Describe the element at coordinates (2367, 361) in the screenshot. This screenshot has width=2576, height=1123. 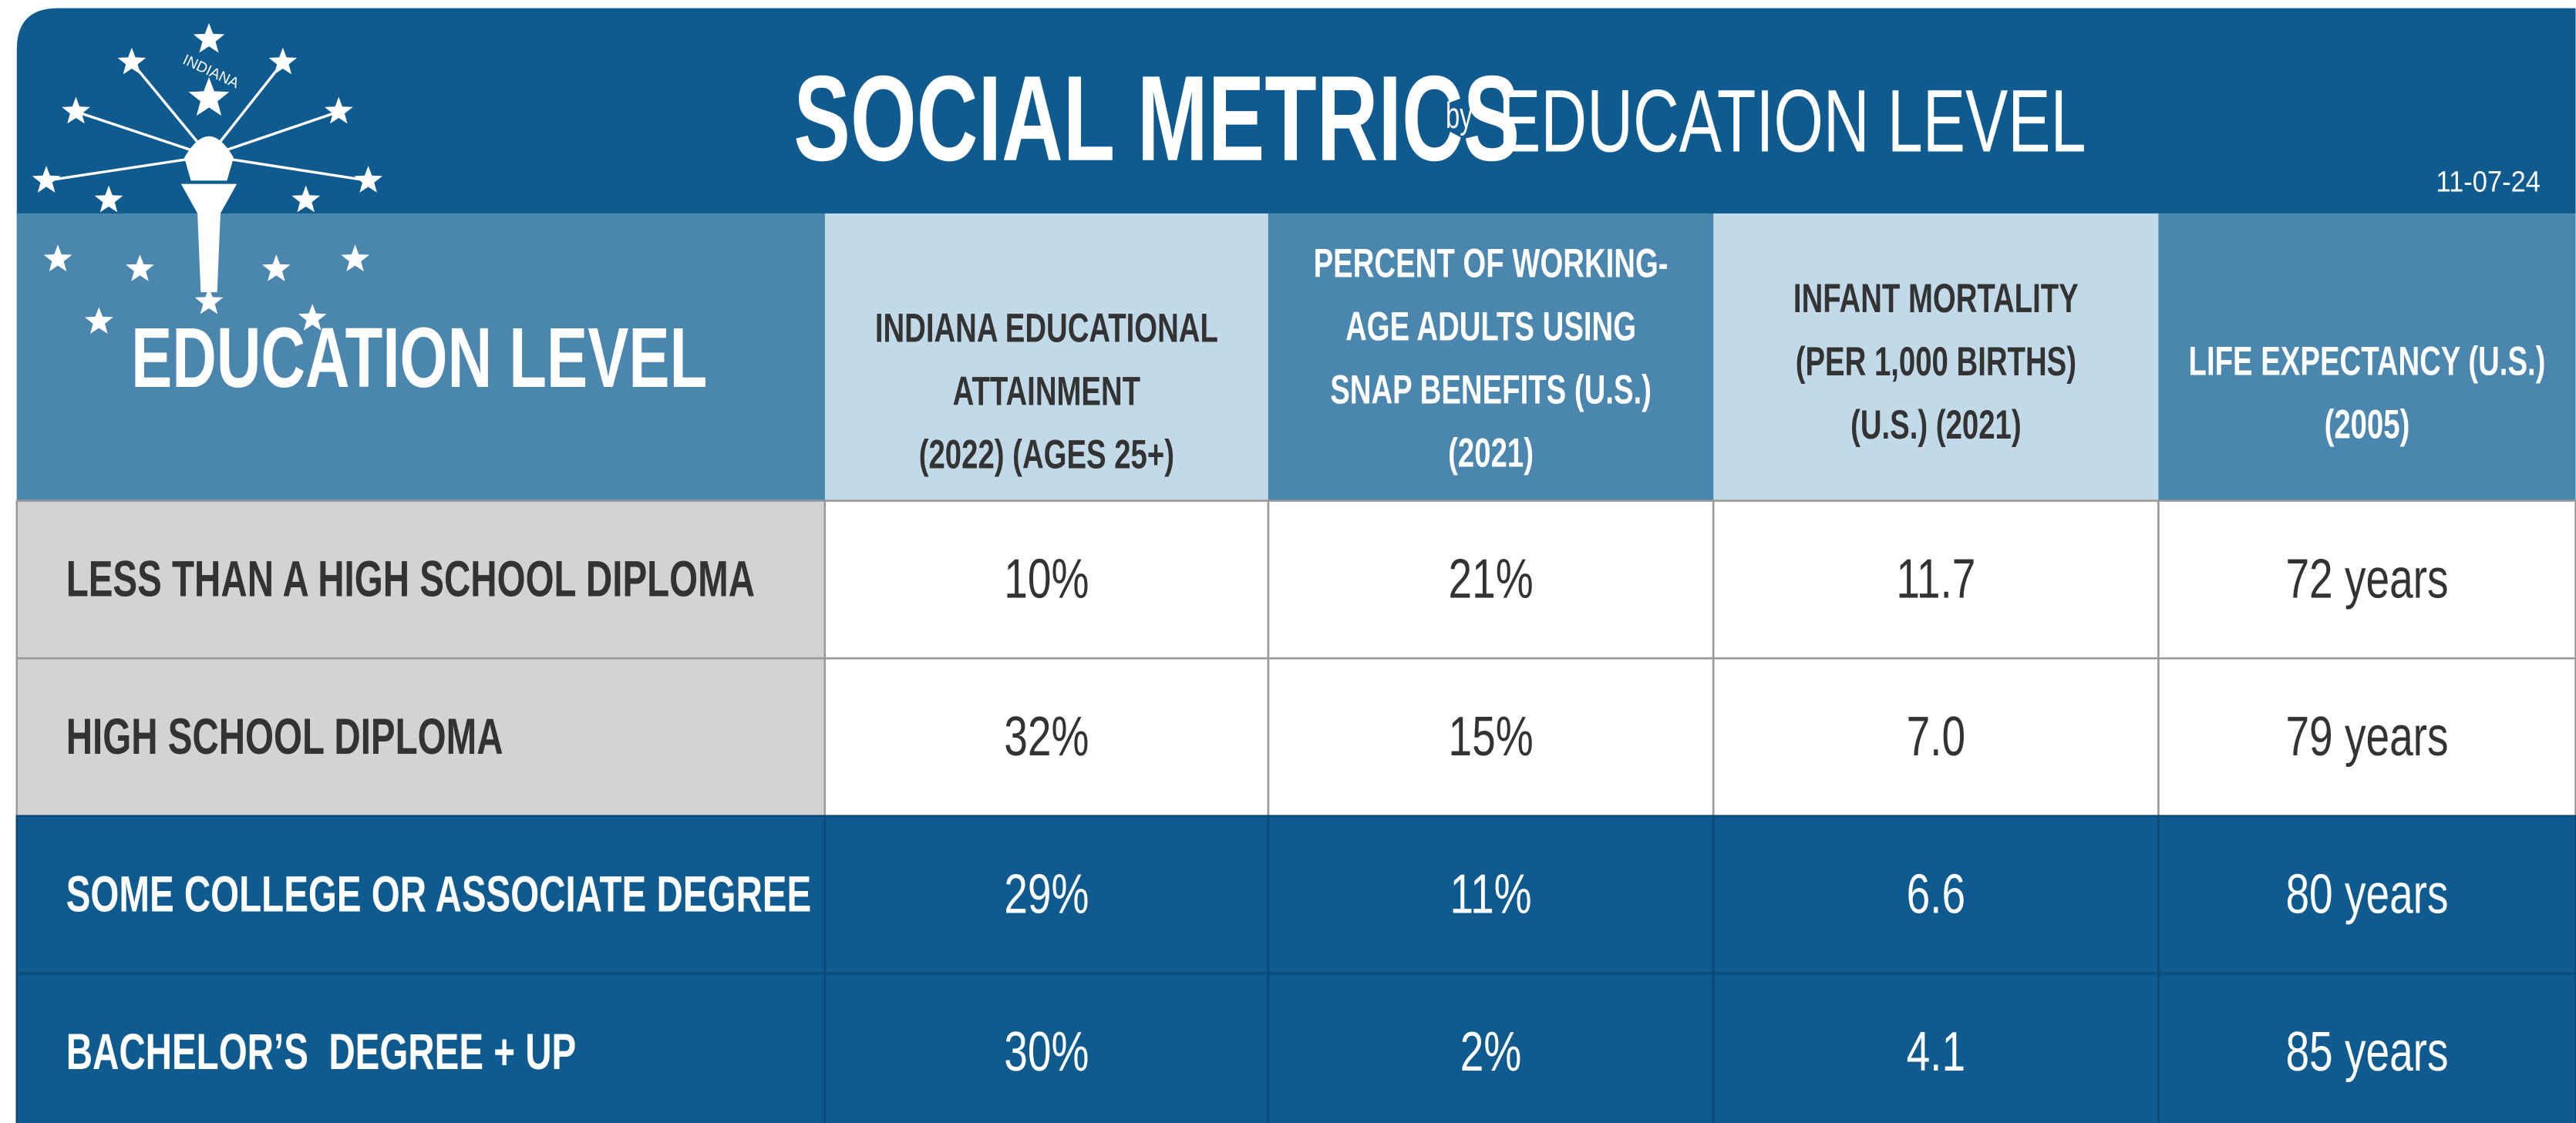
I see `header-label: LIFE EXPECTANCY (U.S.)` at that location.